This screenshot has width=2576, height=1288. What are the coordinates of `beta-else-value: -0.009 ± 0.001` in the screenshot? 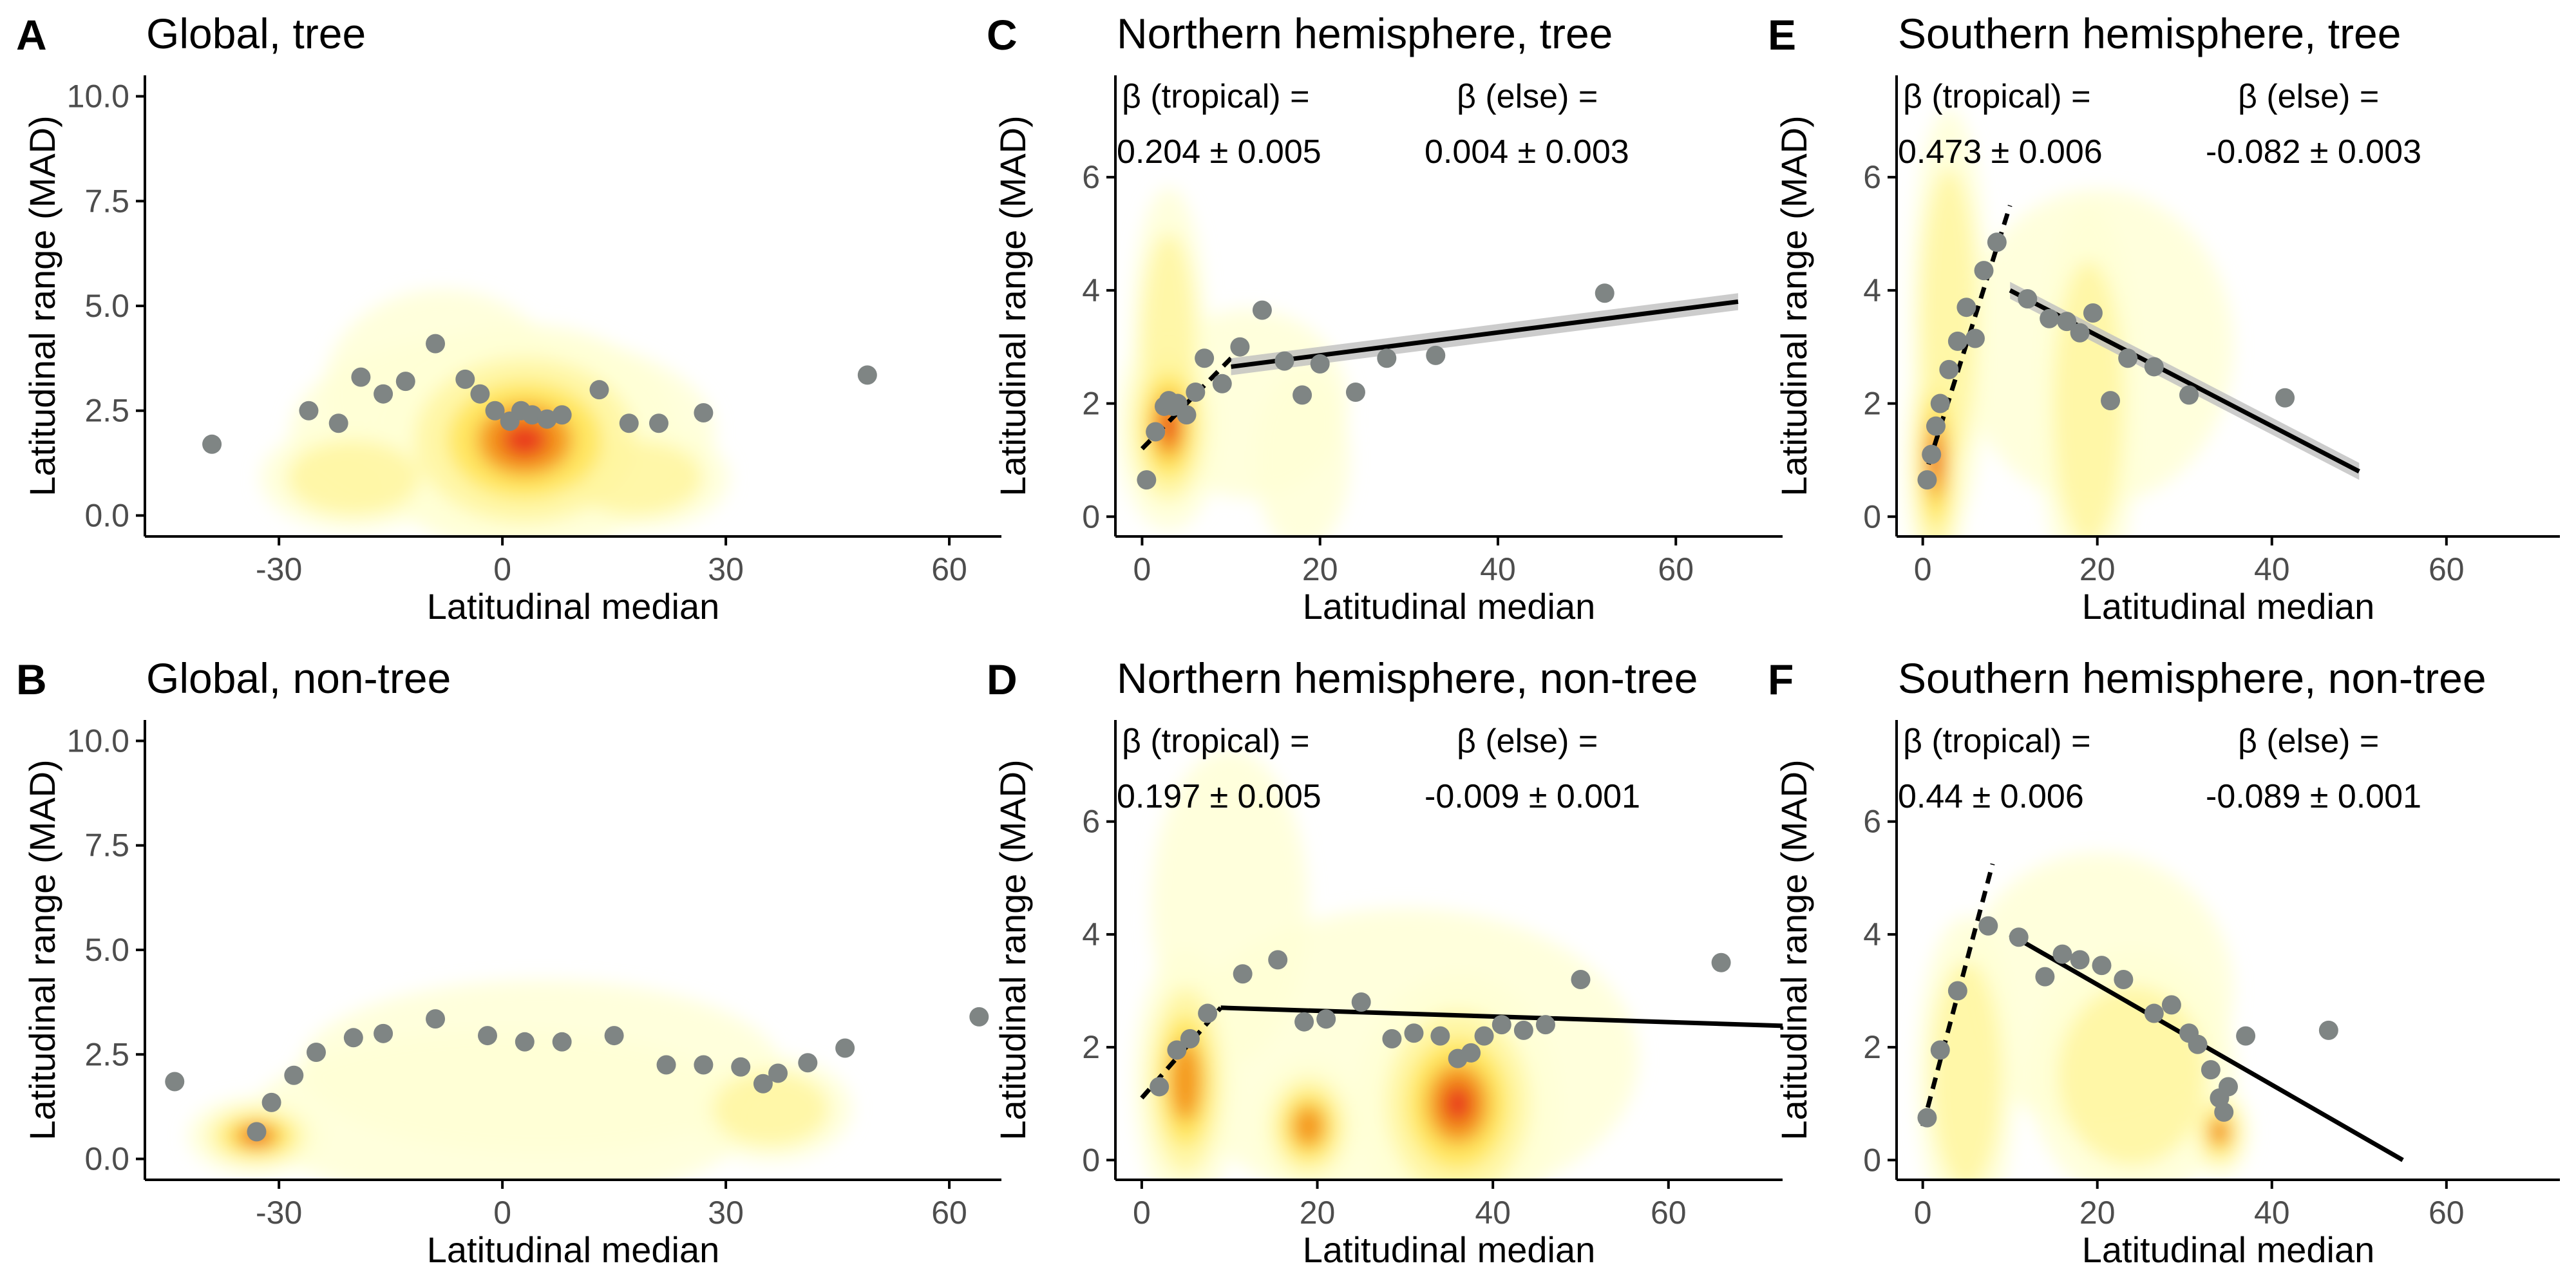 It's located at (1533, 796).